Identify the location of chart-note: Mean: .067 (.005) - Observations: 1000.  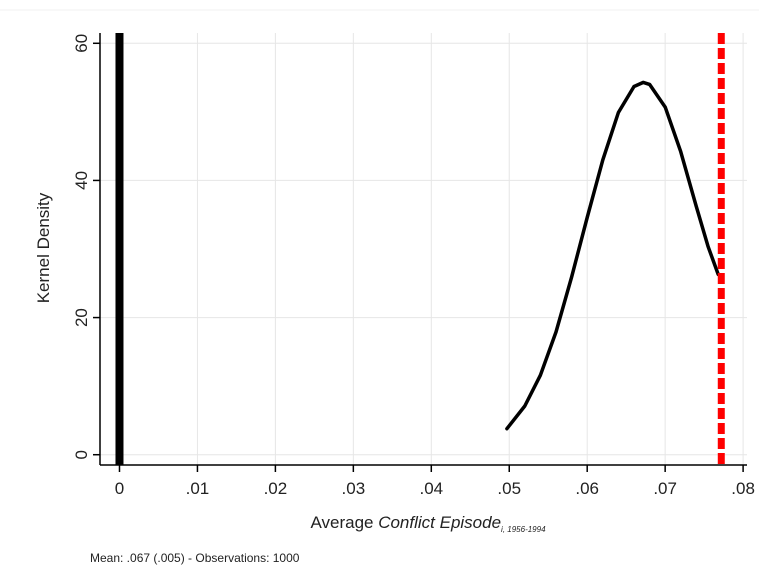
(195, 558).